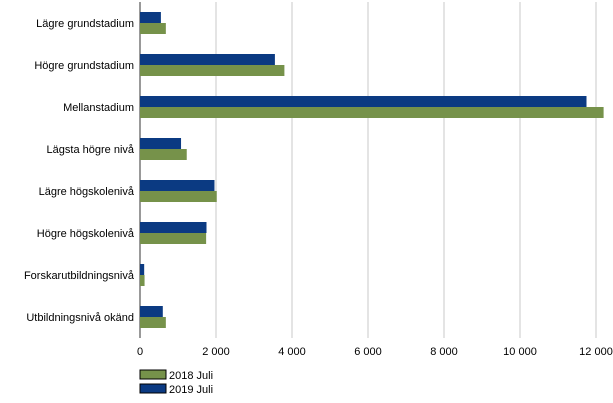  Describe the element at coordinates (85, 24) in the screenshot. I see `category-label: Lägre grundstadium` at that location.